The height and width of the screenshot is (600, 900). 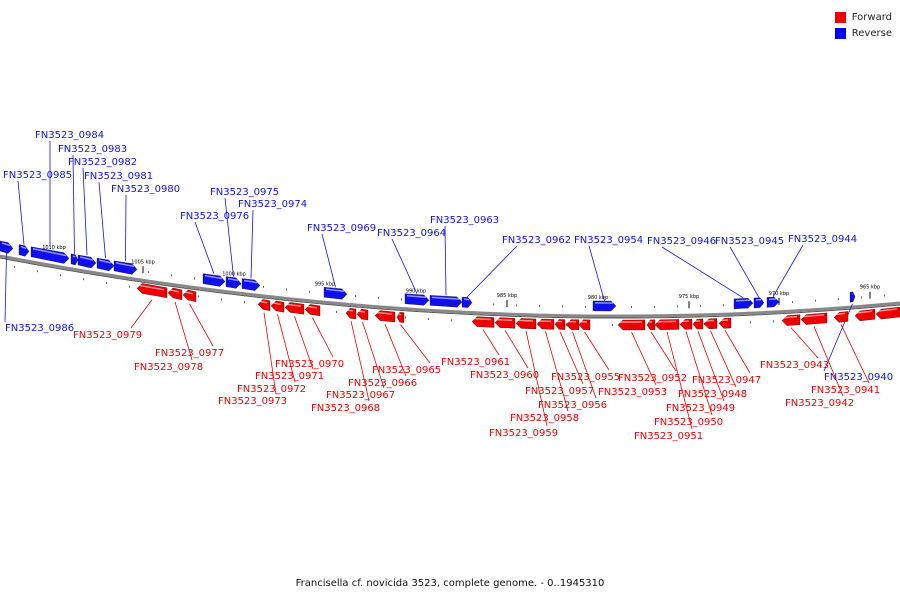 I want to click on reverse-gene-label: FN3523_0954, so click(x=608, y=240).